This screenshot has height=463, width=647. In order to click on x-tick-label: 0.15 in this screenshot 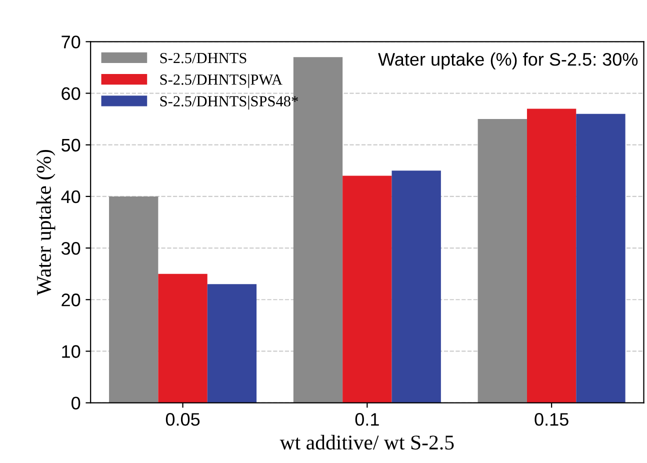, I will do `click(551, 419)`.